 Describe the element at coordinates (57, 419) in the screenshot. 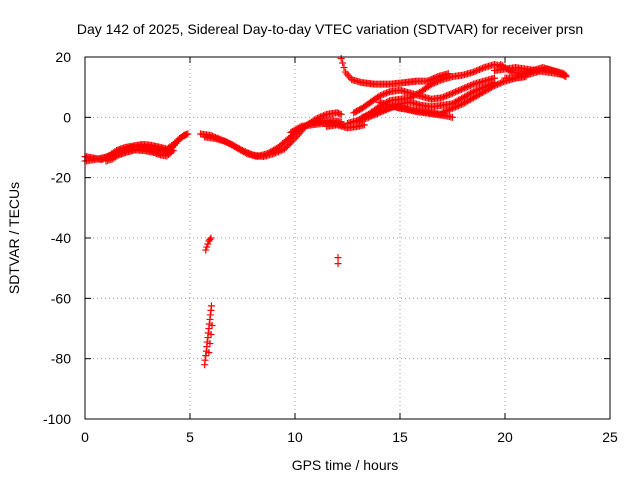

I see `y-tick-label: -100` at that location.